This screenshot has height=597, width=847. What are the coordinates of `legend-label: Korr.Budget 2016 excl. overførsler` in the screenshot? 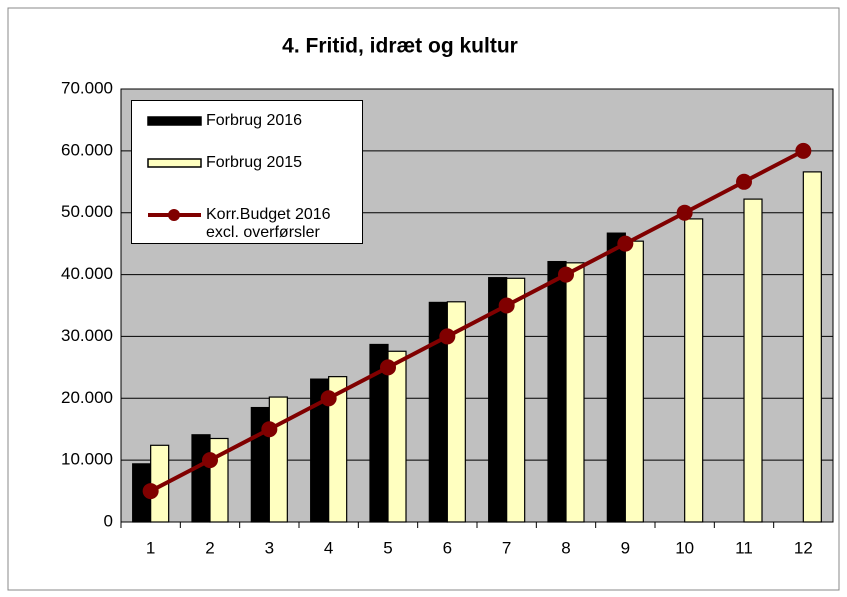 It's located at (268, 223).